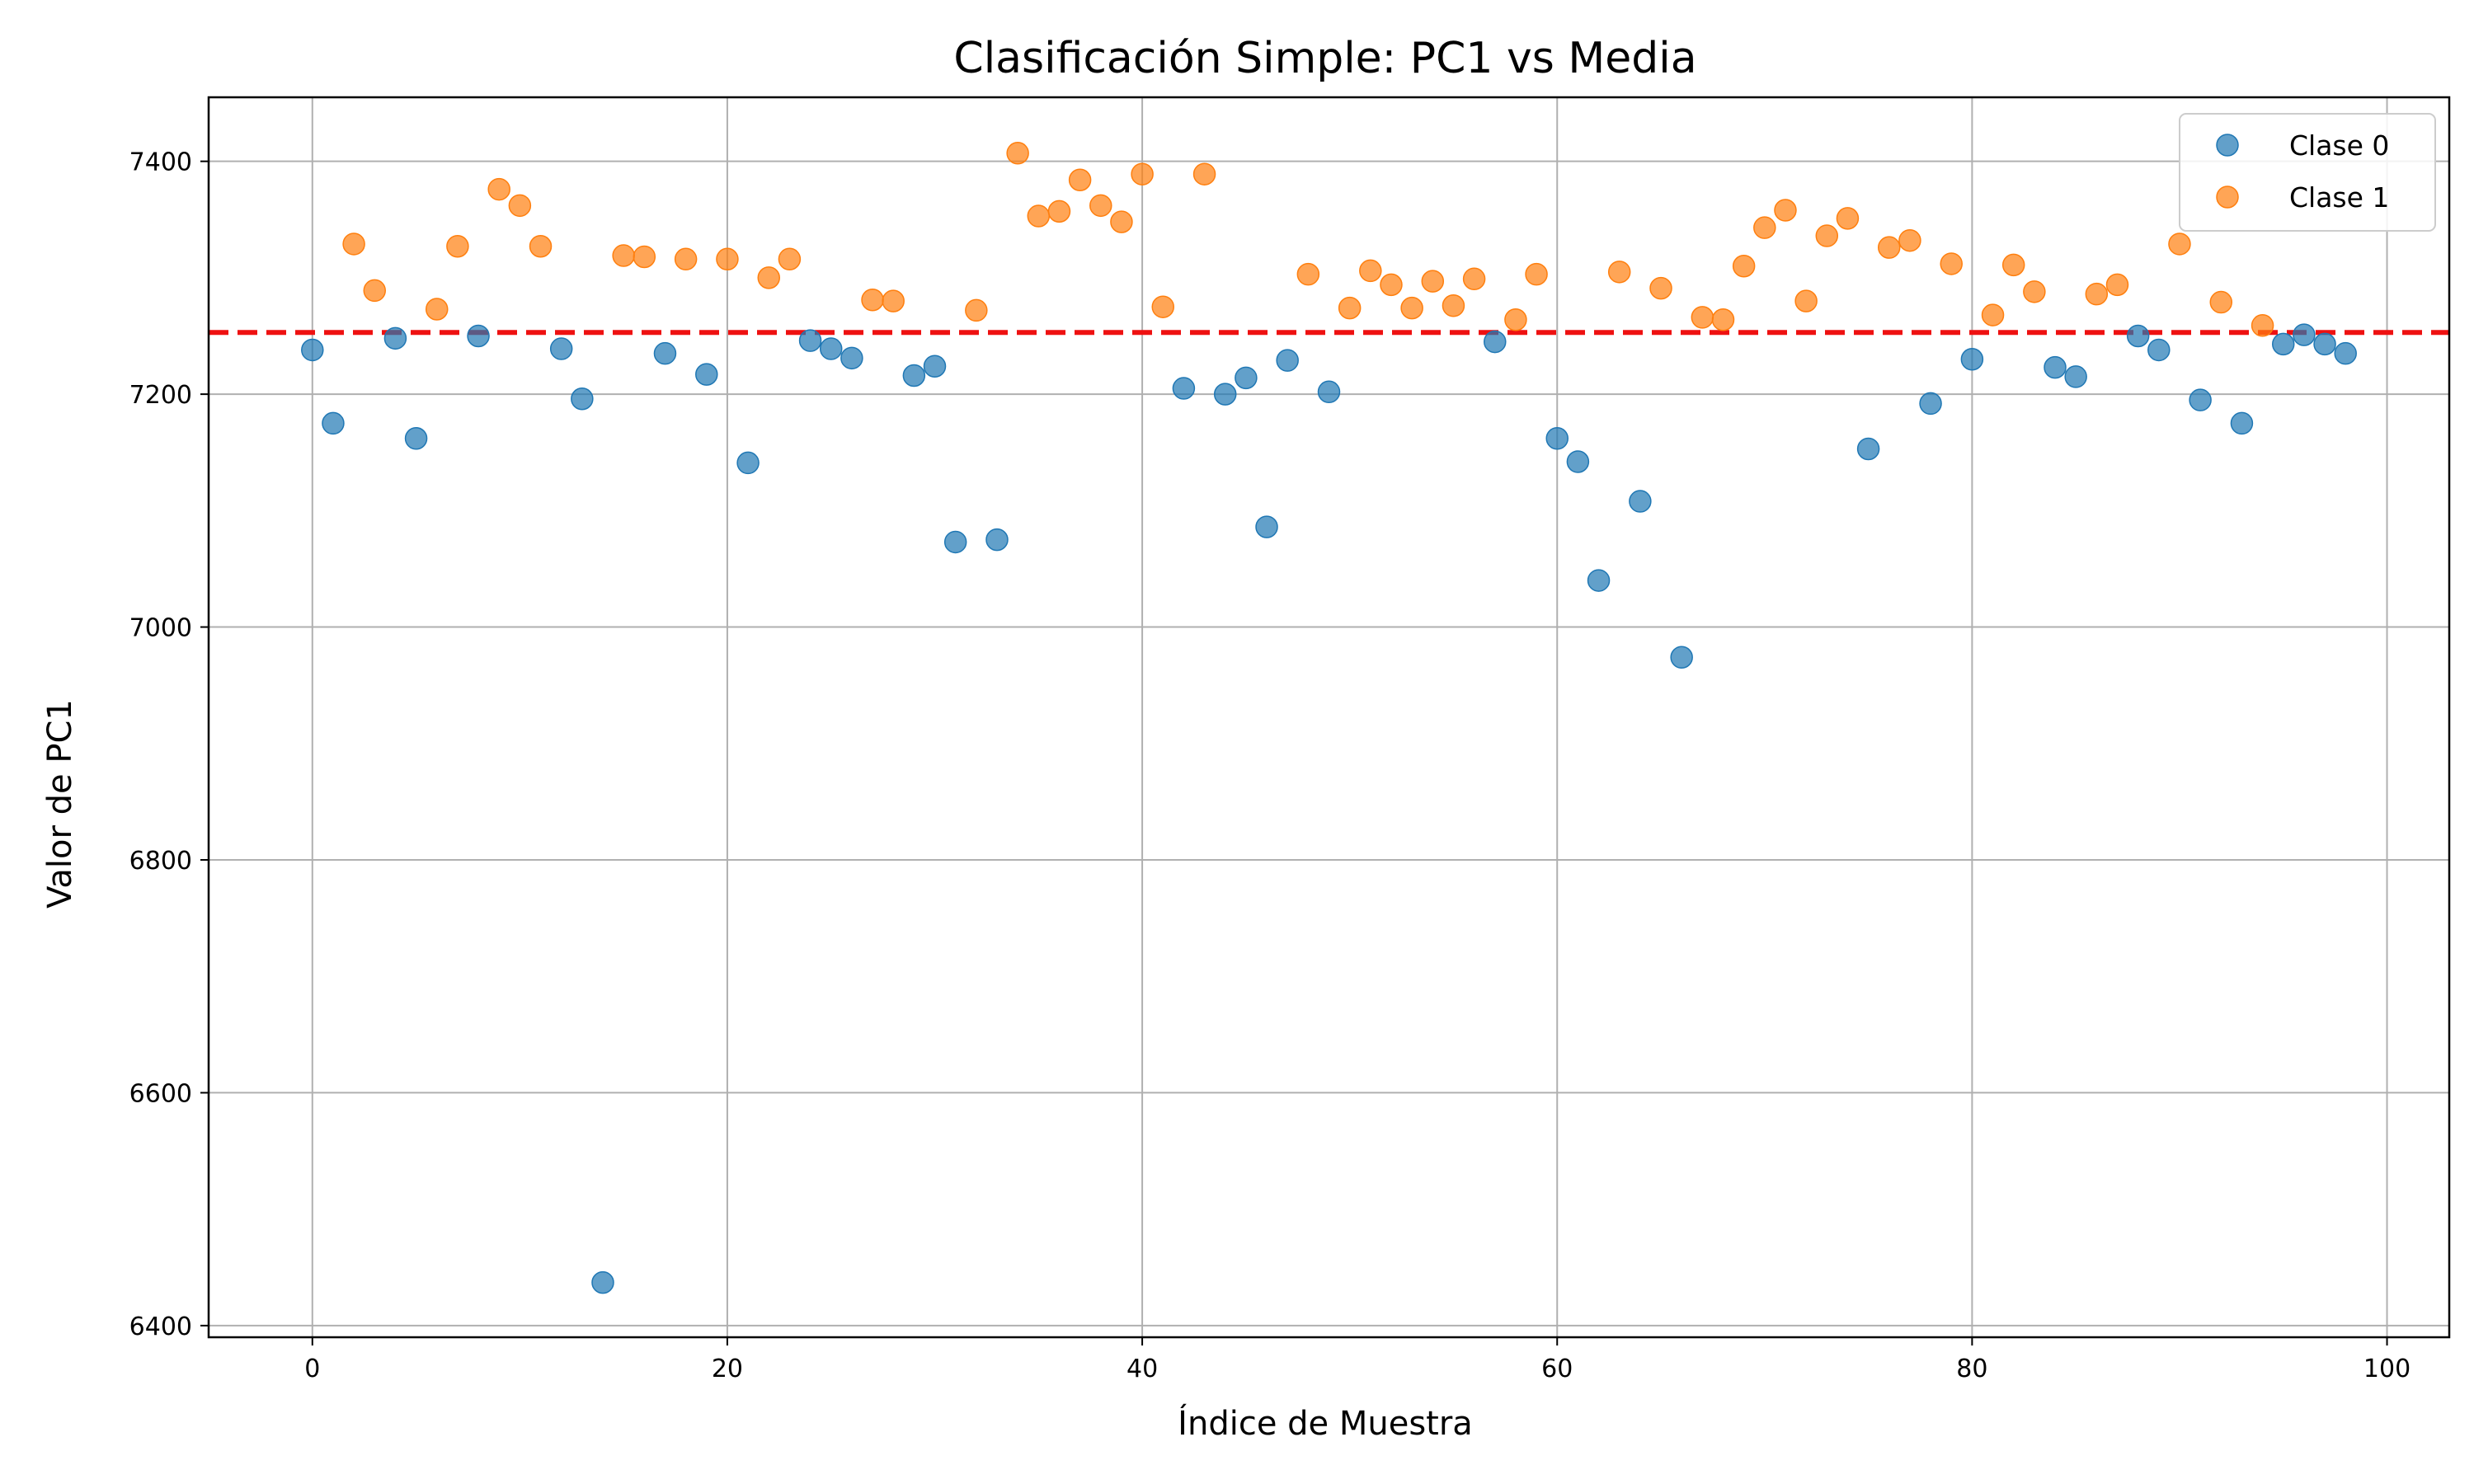 This screenshot has width=2474, height=1484. I want to click on y-tick-label: 7200, so click(160, 395).